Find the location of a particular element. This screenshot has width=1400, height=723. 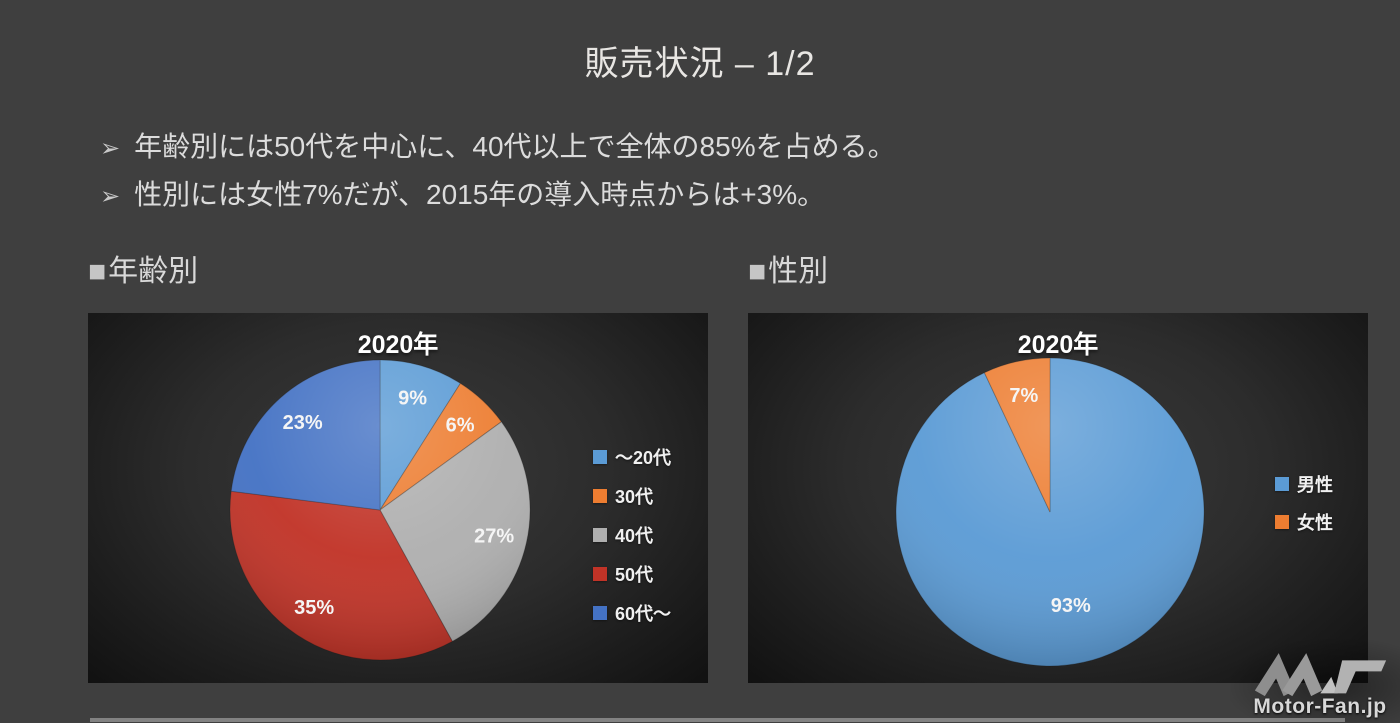

pie-data-label: 27% is located at coordinates (494, 537).